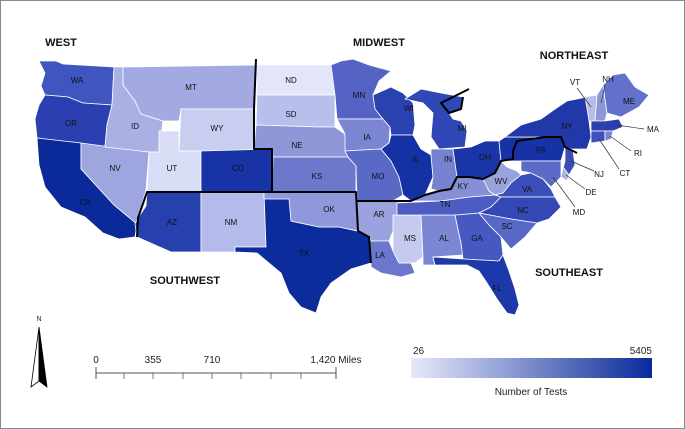 The height and width of the screenshot is (429, 685). I want to click on state-label-ri: RI, so click(638, 153).